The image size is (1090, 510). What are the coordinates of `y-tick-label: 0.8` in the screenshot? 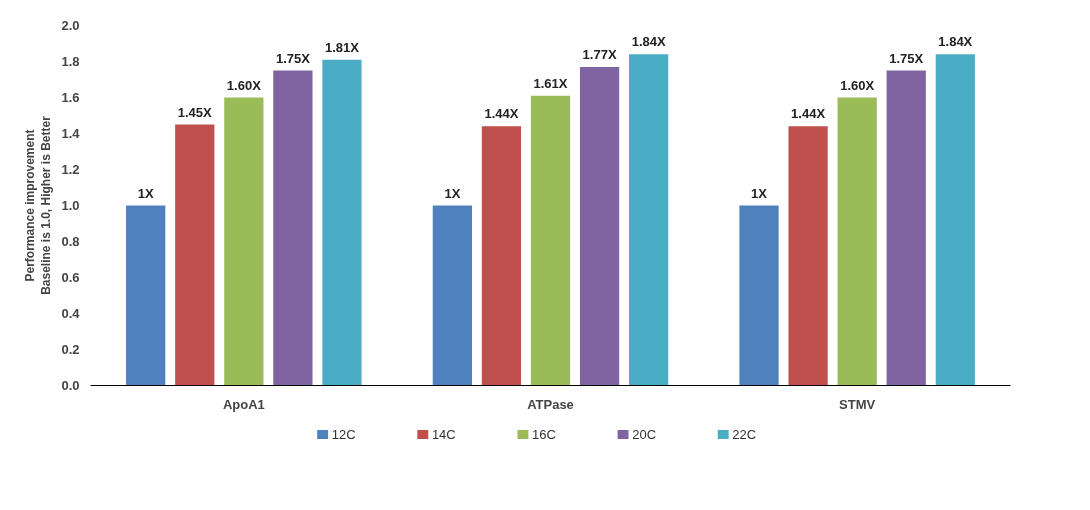 It's located at (70, 241).